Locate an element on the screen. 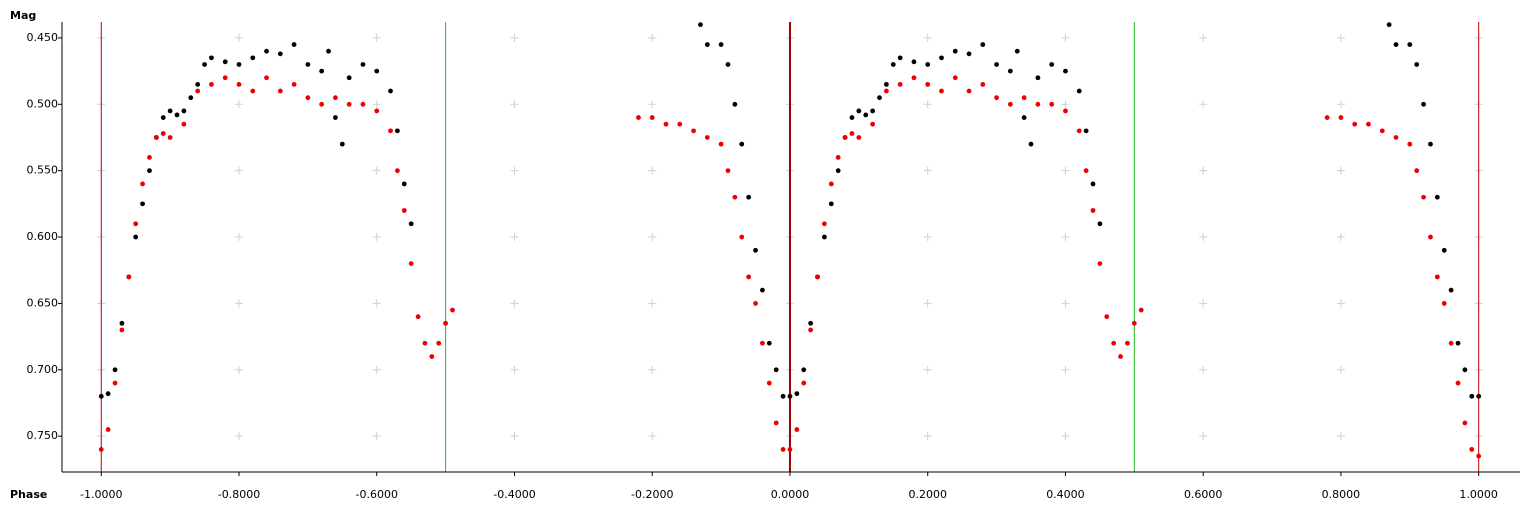 This screenshot has width=1536, height=512. x-tick-label: -1.0000 is located at coordinates (101, 494).